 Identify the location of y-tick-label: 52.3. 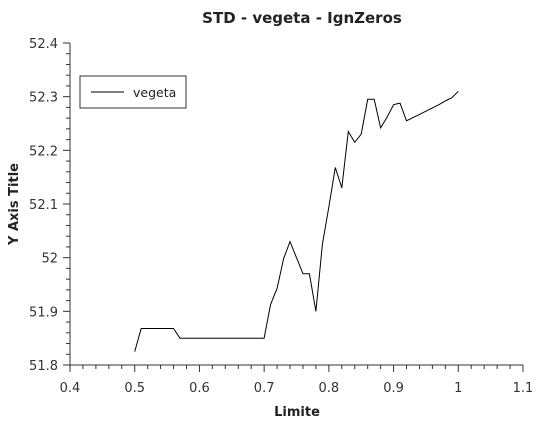
(43, 98).